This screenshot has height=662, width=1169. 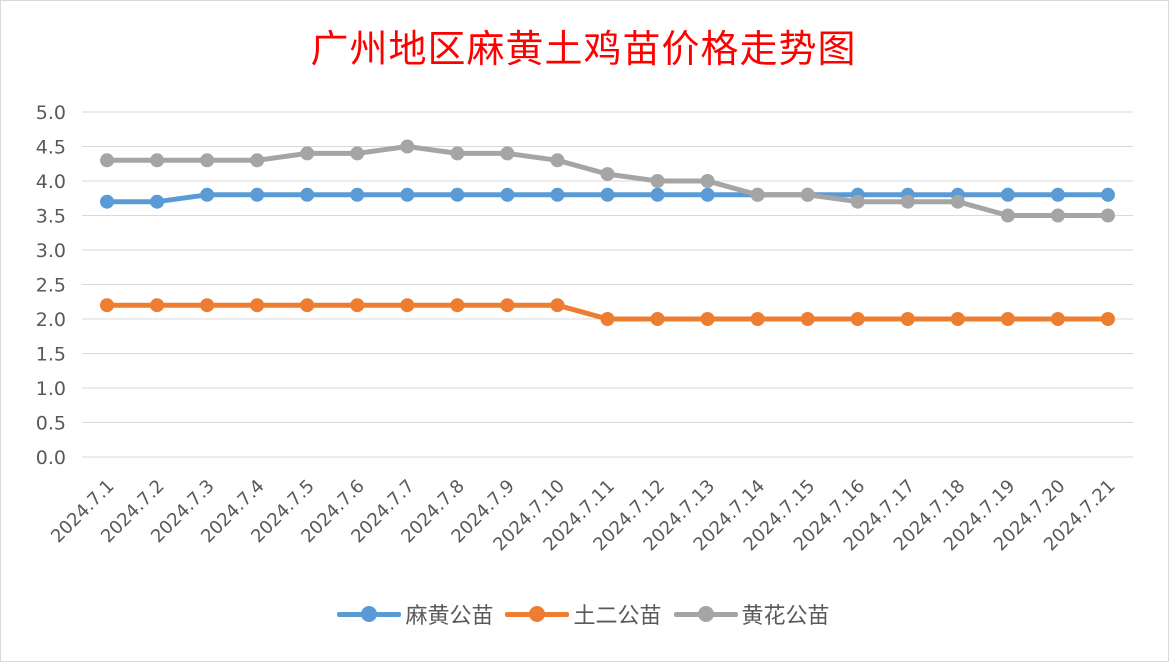 I want to click on y-tick-label: 1.5, so click(x=51, y=355).